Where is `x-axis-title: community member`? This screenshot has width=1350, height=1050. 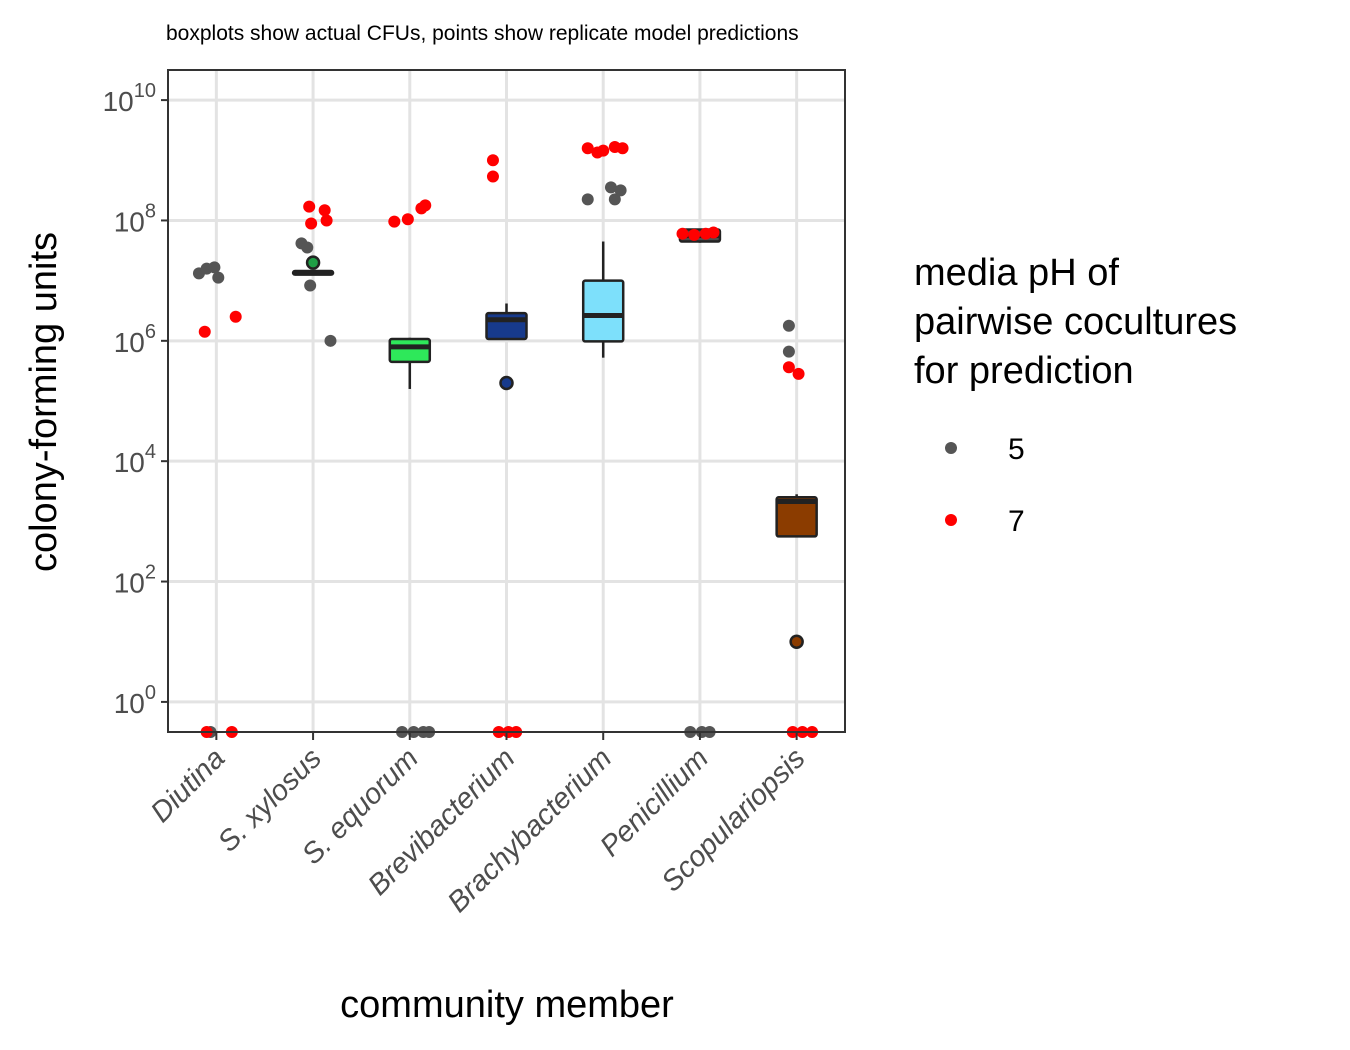
x-axis-title: community member is located at coordinates (507, 1005).